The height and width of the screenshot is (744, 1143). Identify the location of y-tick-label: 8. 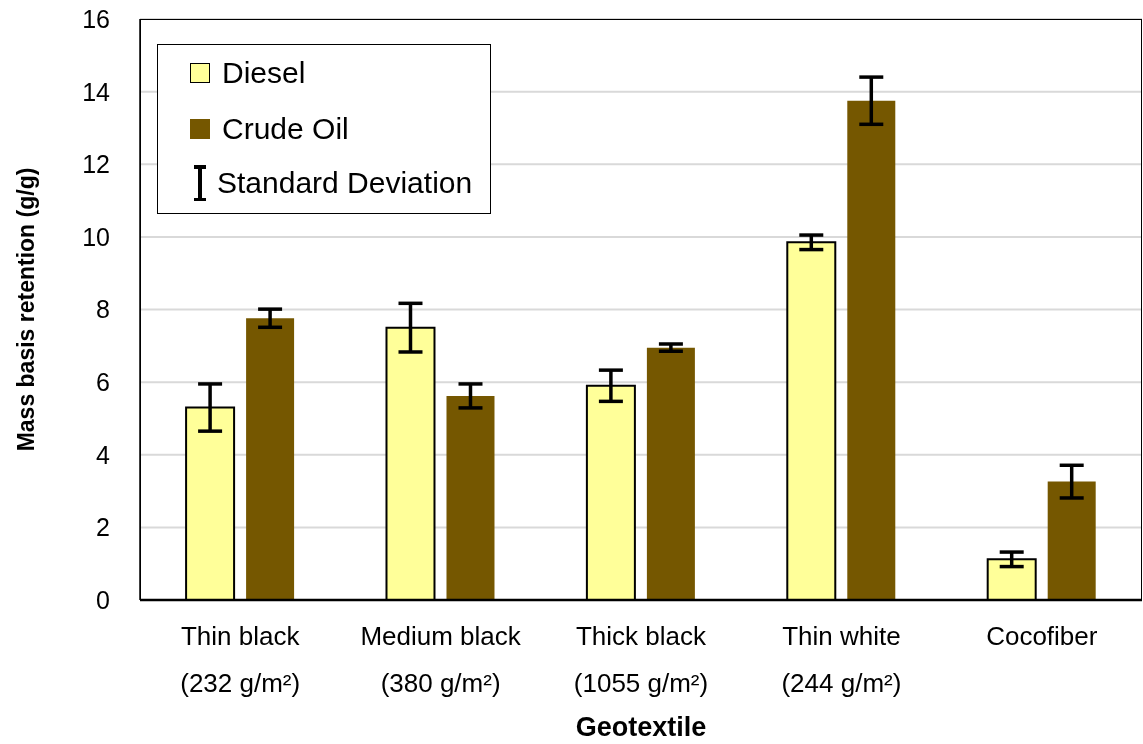
(103, 309).